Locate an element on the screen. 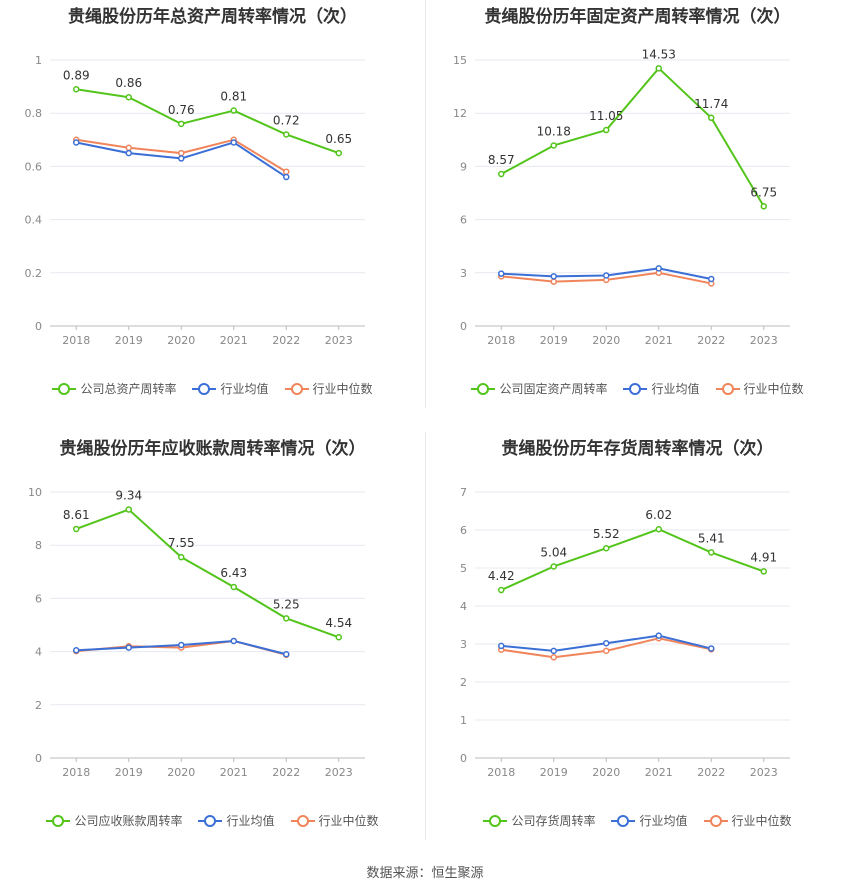 This screenshot has width=850, height=891. x-tick-label: 2021 is located at coordinates (659, 772).